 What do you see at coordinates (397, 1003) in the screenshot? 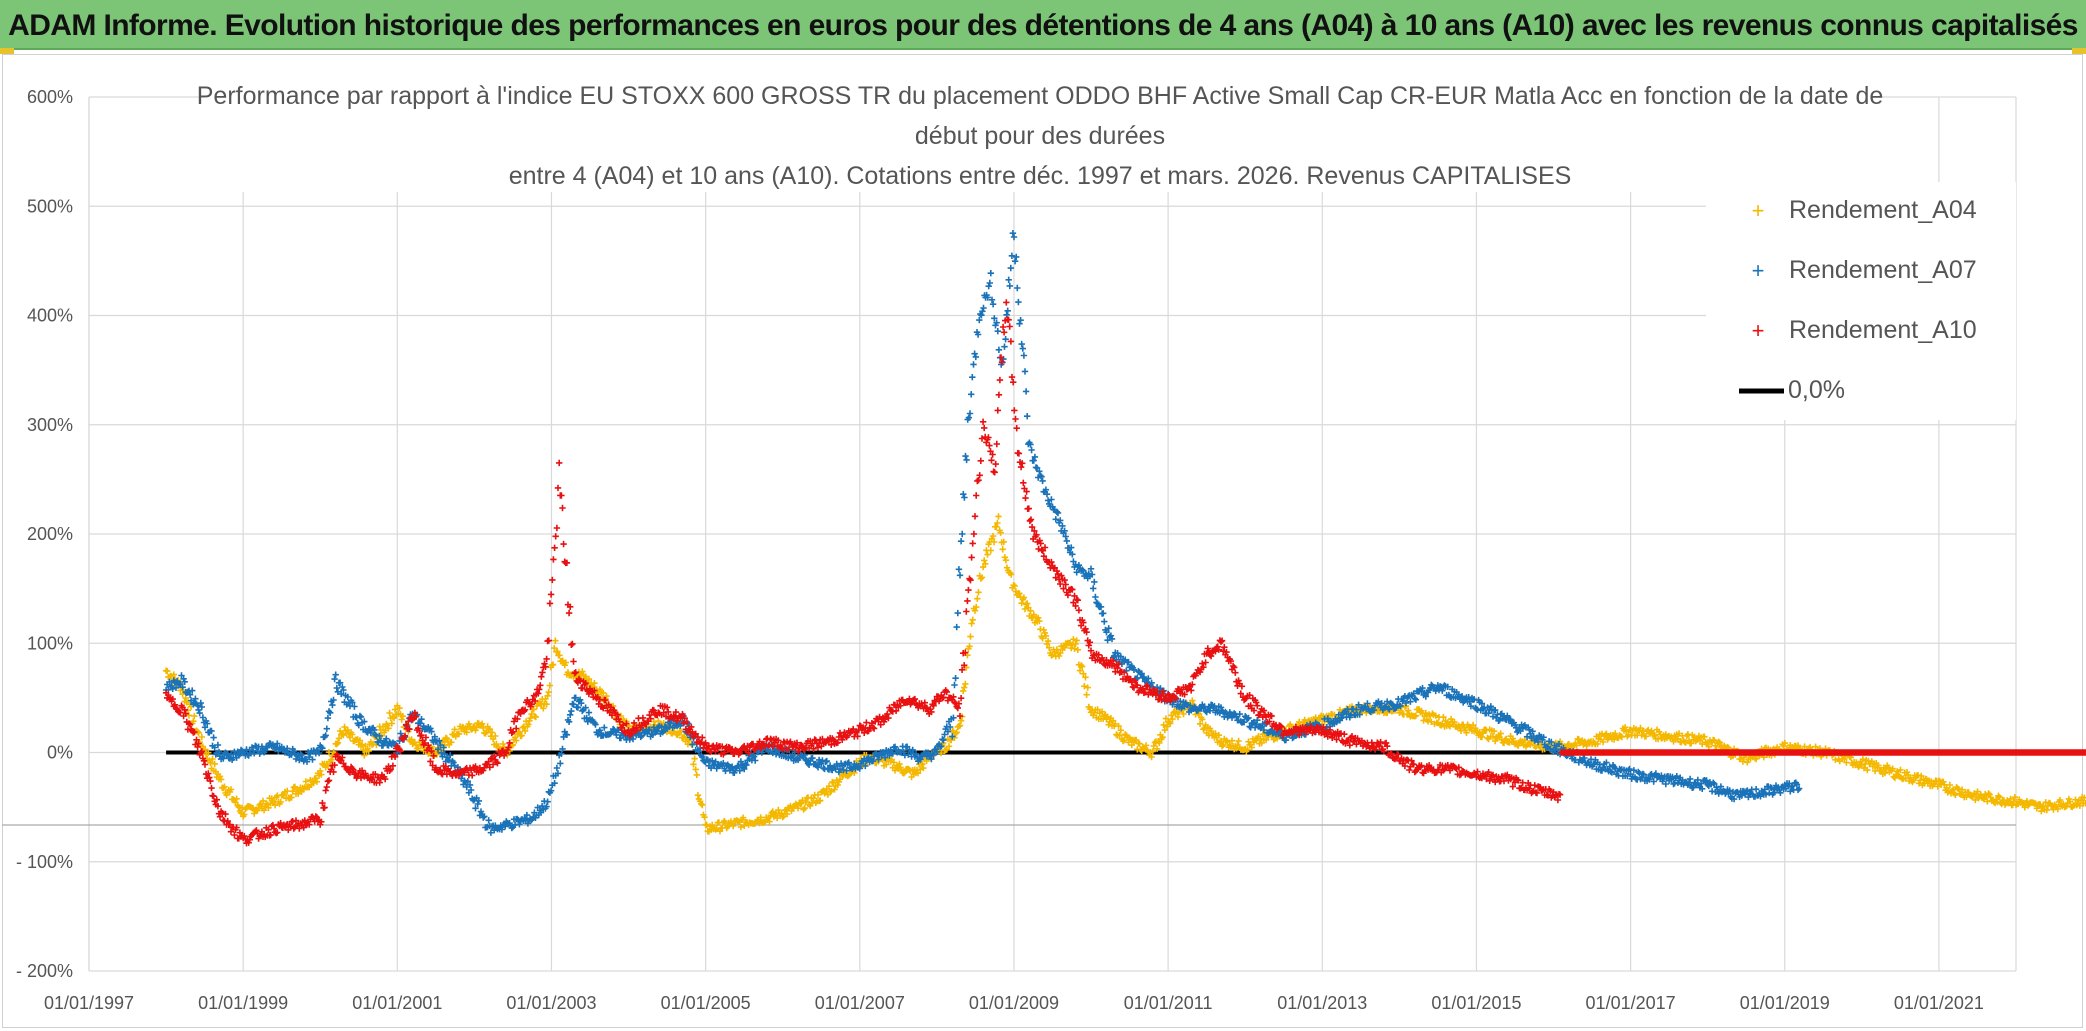
I see `x-tick-label: 01/01/2001` at bounding box center [397, 1003].